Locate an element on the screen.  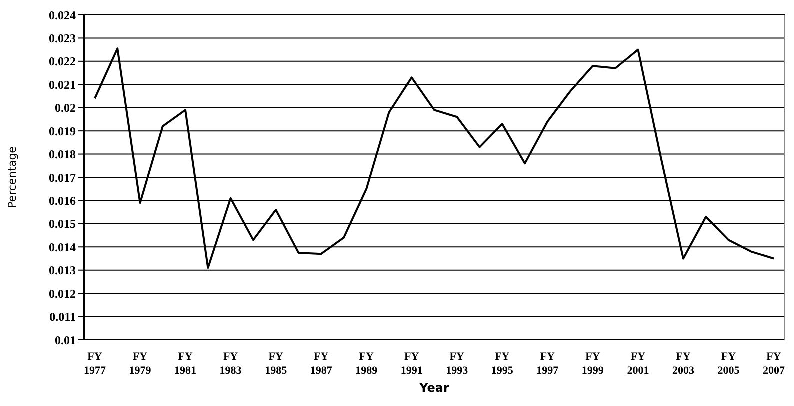
y-tick-label: 0.017 is located at coordinates (62, 177).